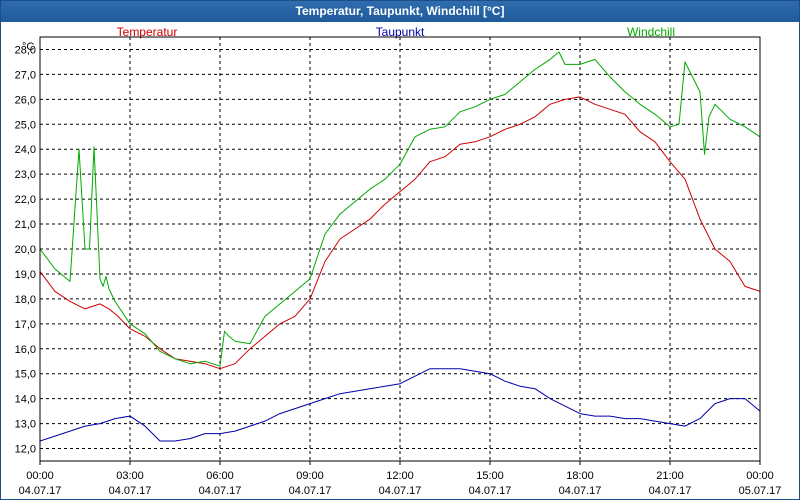  I want to click on y-tick-label: 21,0, so click(25, 225).